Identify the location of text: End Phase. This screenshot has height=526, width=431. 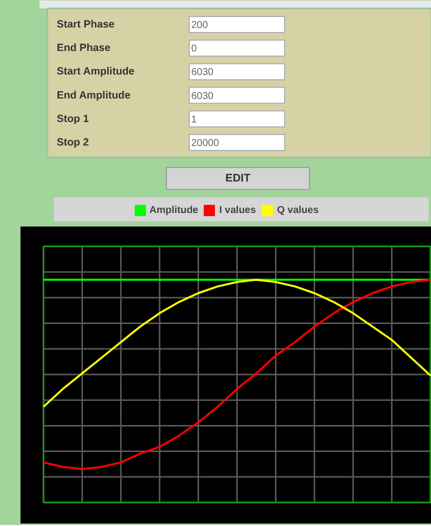
(83, 48).